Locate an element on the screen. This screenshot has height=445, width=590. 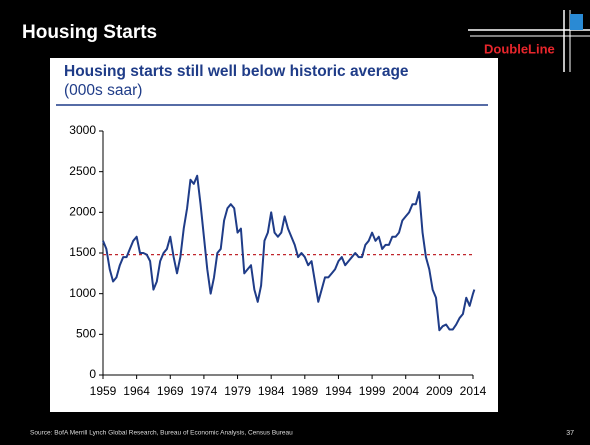
x-tick-label: 1994 is located at coordinates (338, 391).